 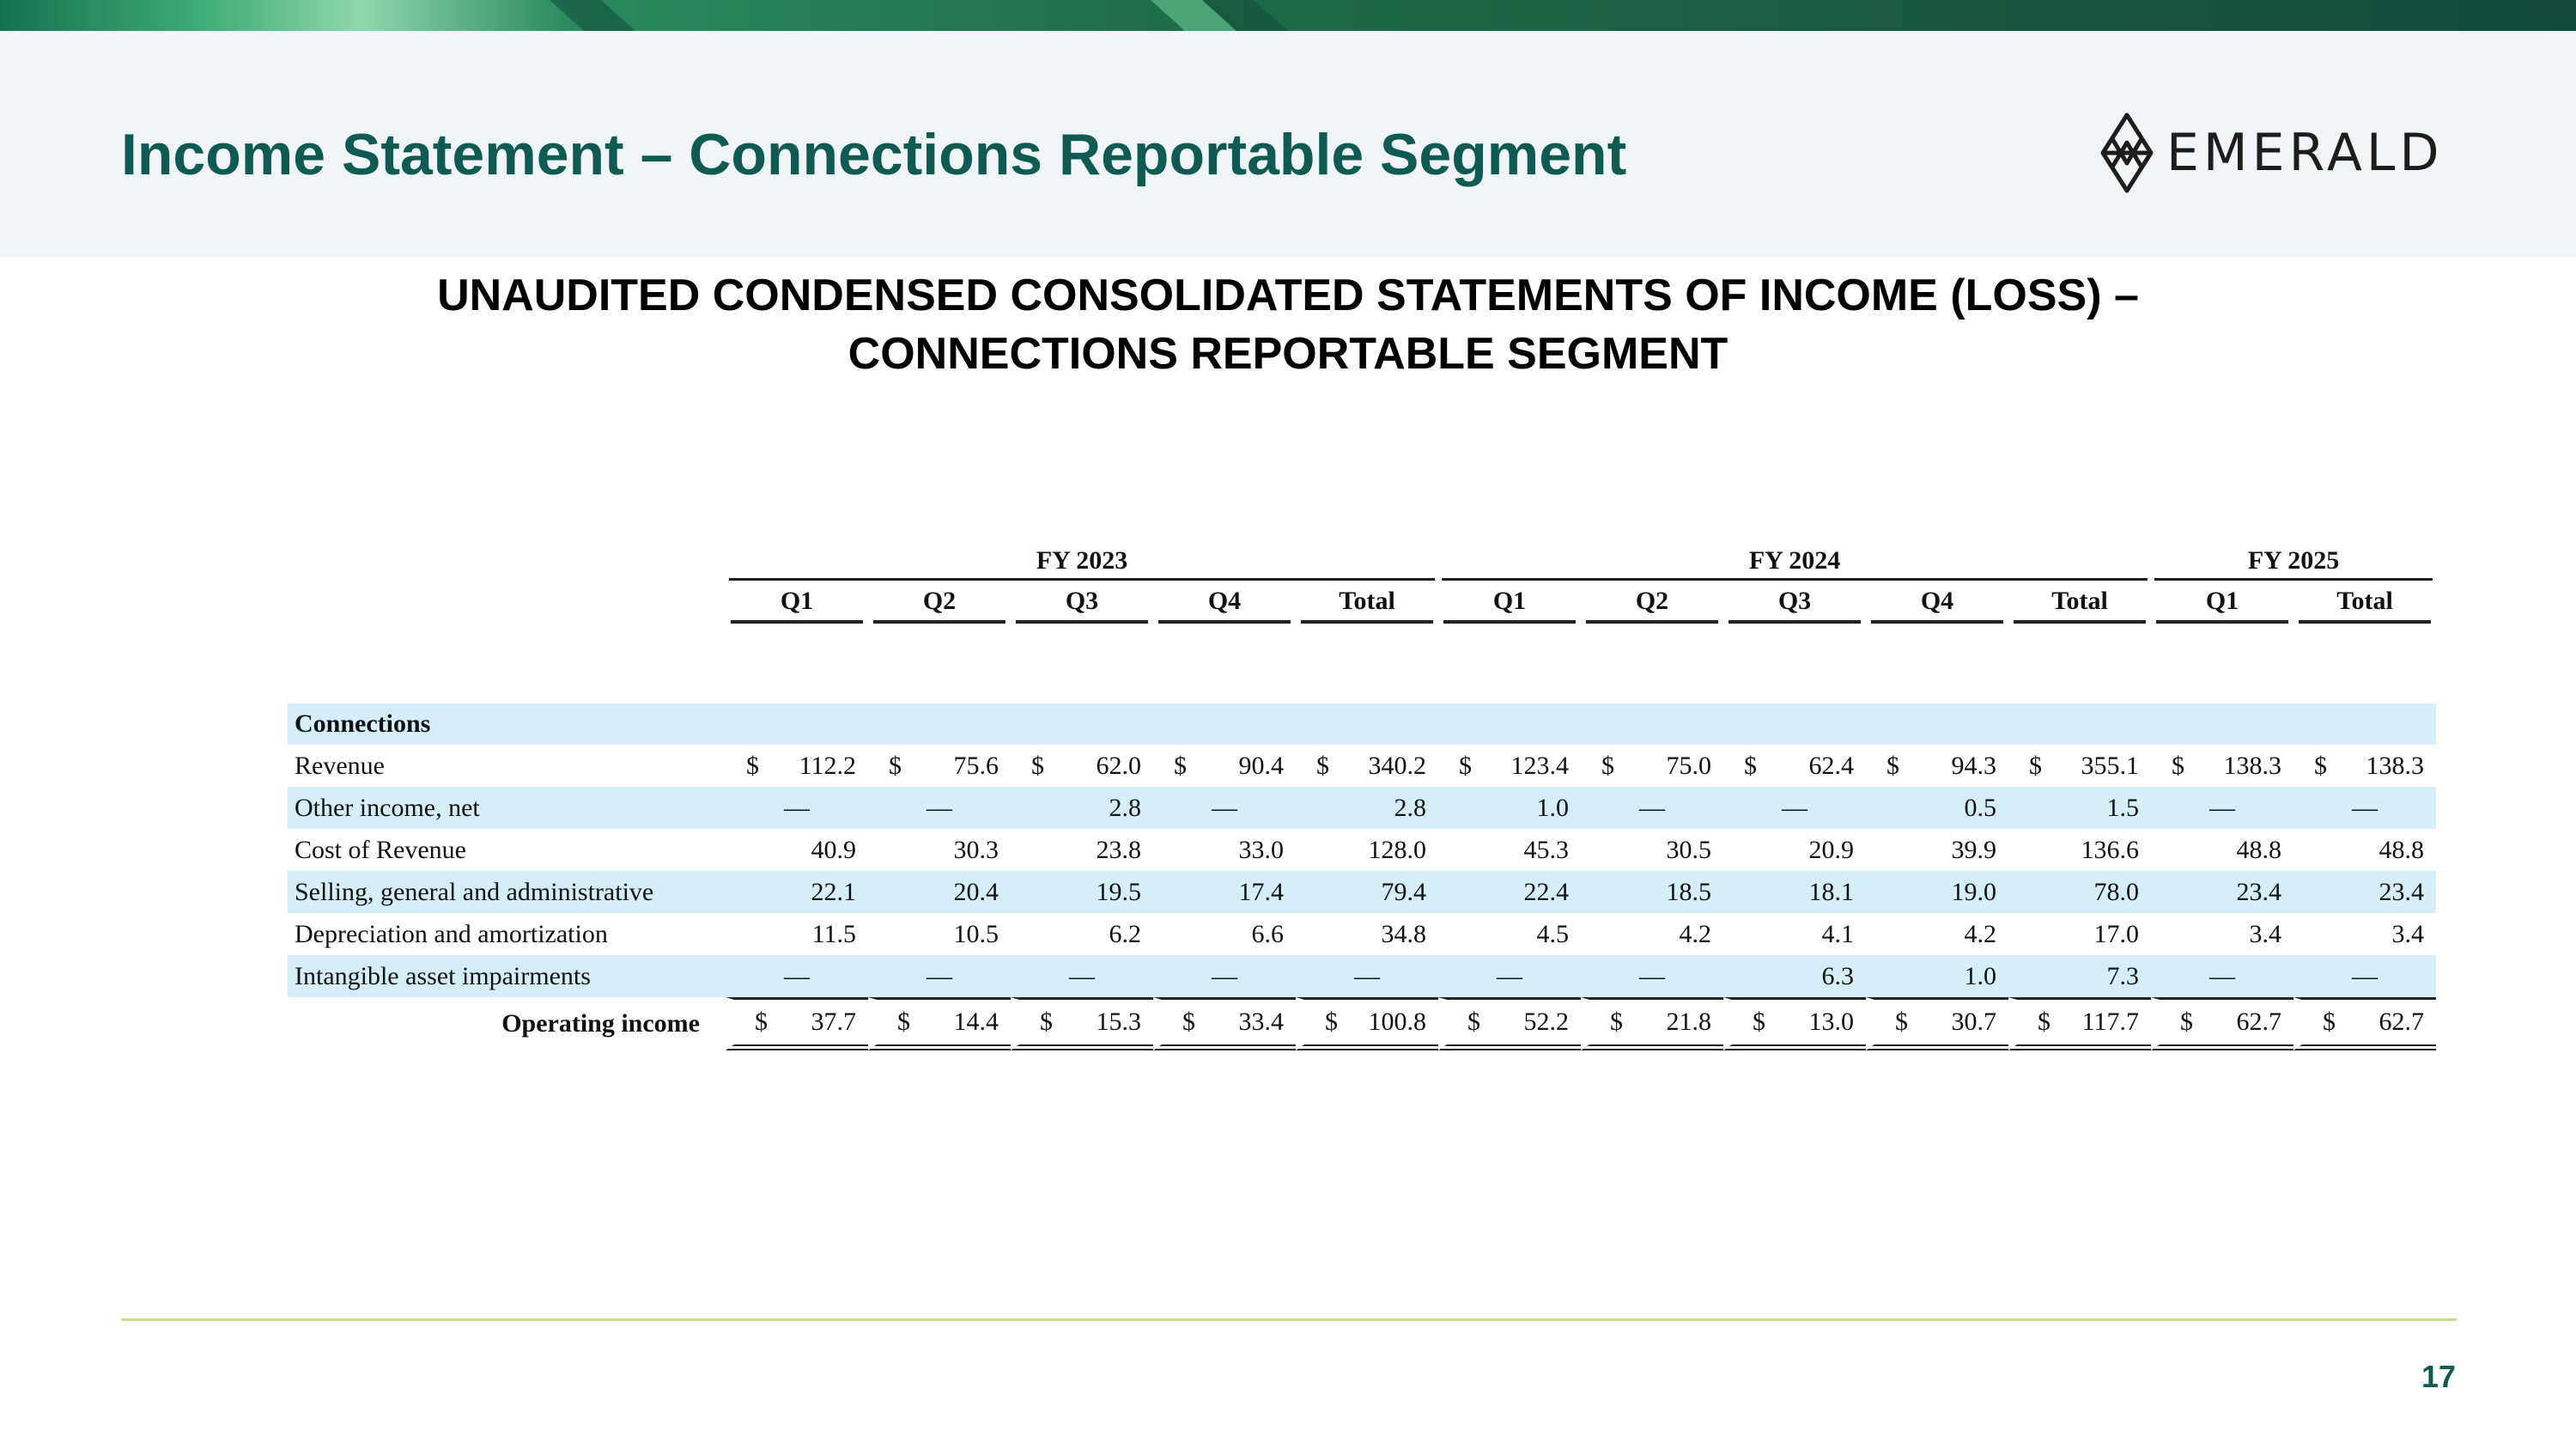 I want to click on cell-value: 1.5, so click(x=2123, y=807).